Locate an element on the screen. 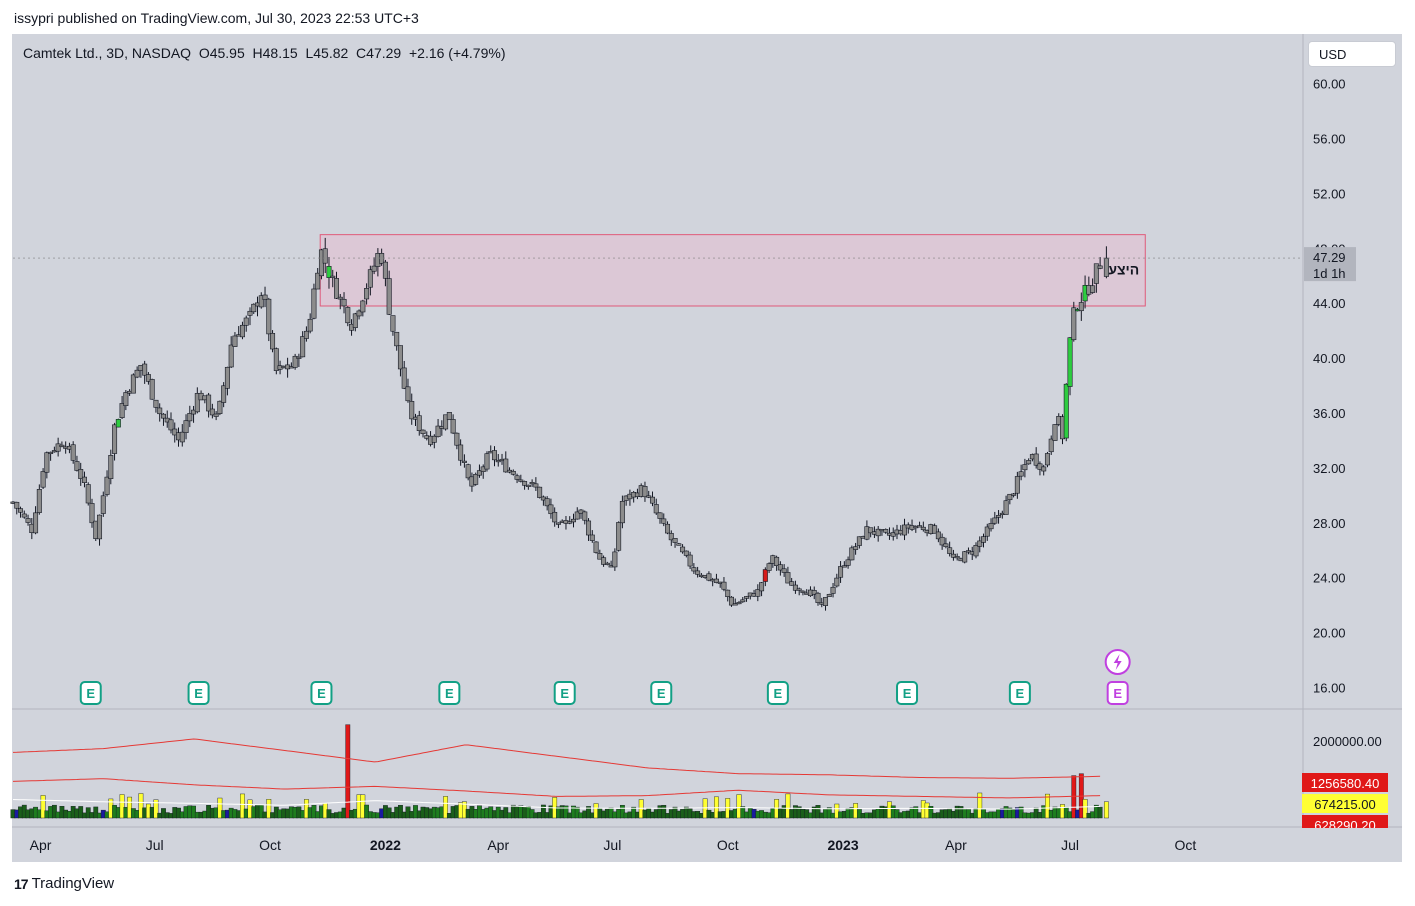 The image size is (1415, 906). volume-layer is located at coordinates (559, 771).